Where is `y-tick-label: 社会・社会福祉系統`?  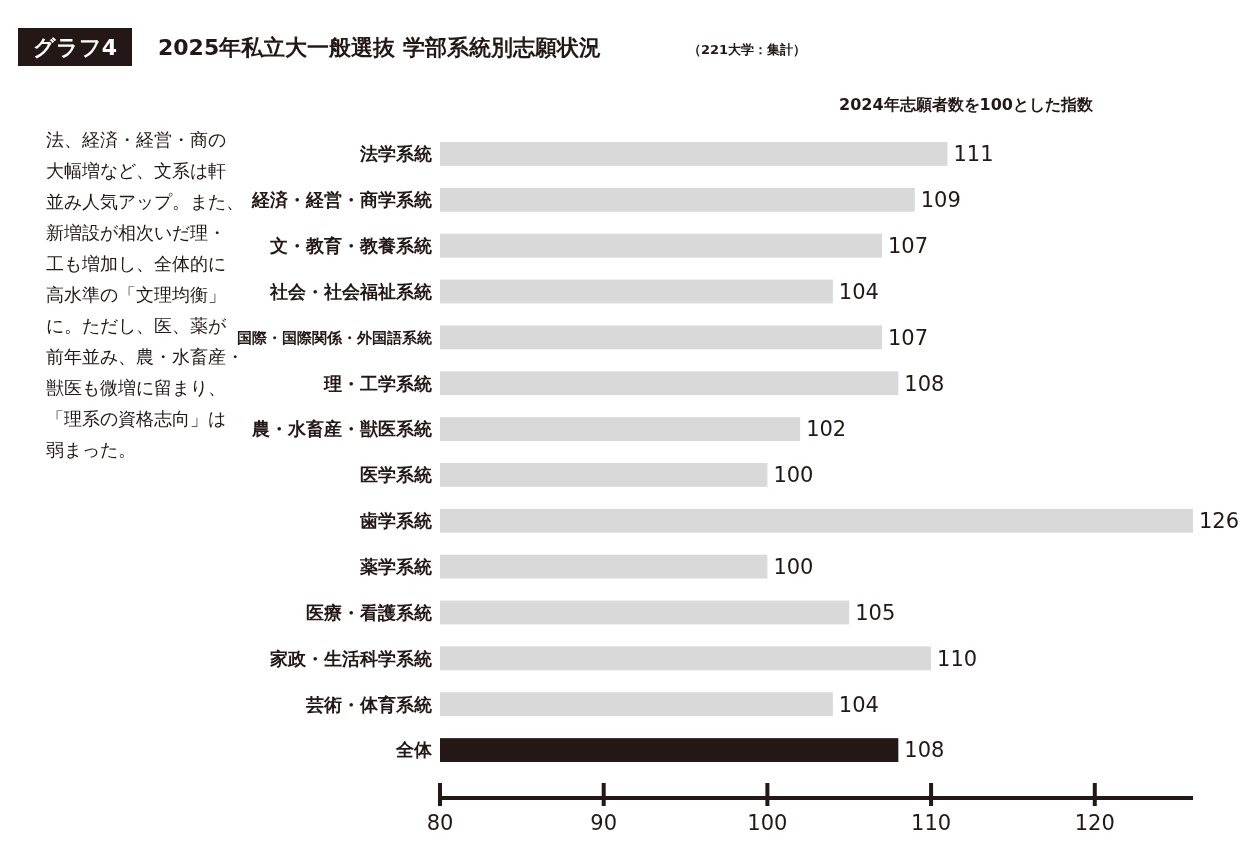 y-tick-label: 社会・社会福祉系統 is located at coordinates (350, 291).